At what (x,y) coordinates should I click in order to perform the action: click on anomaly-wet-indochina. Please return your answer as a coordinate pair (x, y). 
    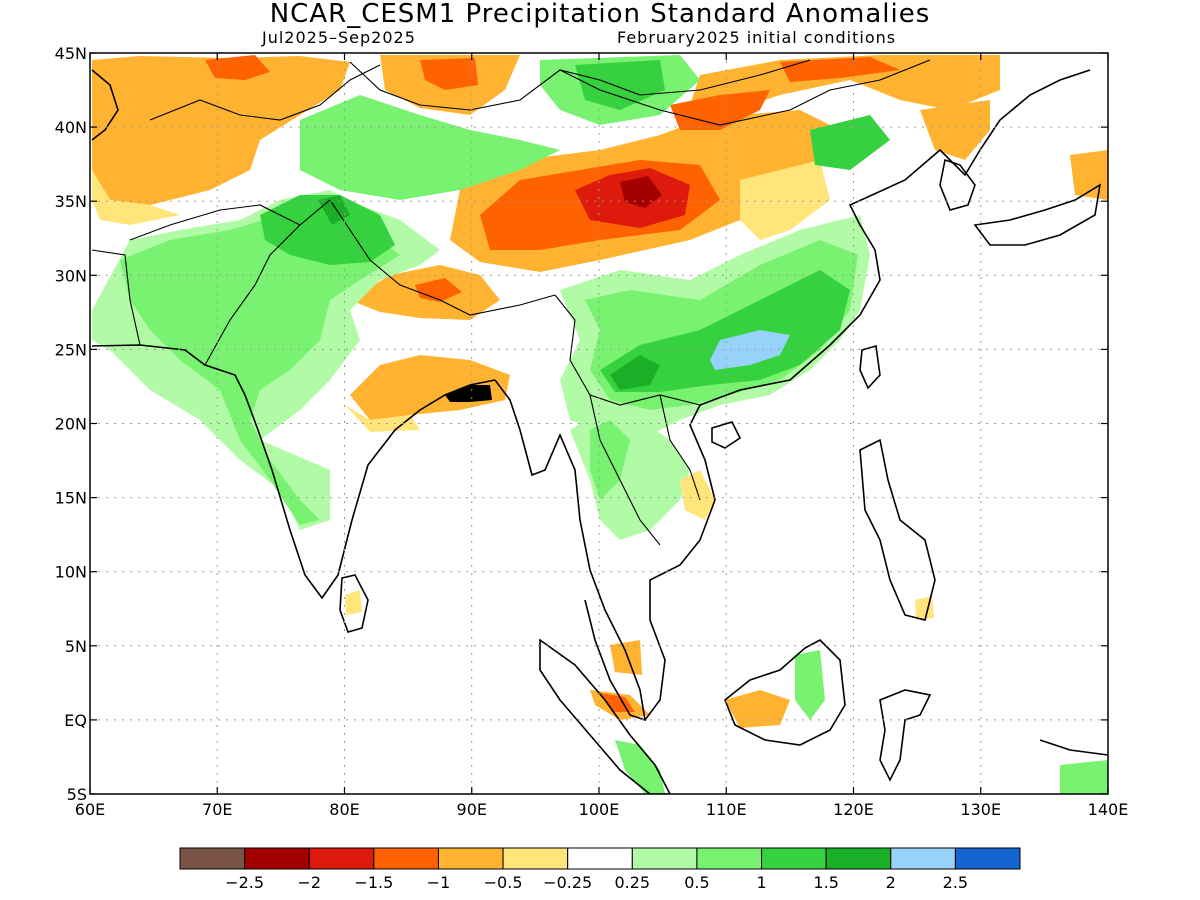
    Looking at the image, I should click on (630, 475).